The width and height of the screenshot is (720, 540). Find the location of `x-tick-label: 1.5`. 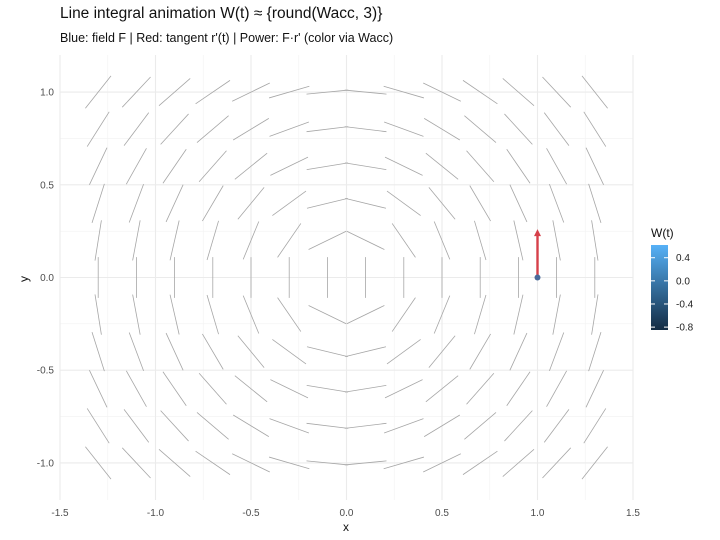

x-tick-label: 1.5 is located at coordinates (633, 513).